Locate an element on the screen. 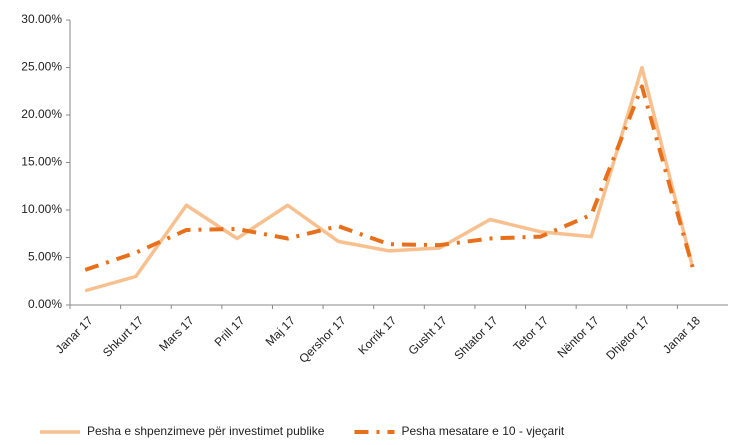 This screenshot has height=445, width=732. x-tick-label: Nëntor 17 is located at coordinates (578, 336).